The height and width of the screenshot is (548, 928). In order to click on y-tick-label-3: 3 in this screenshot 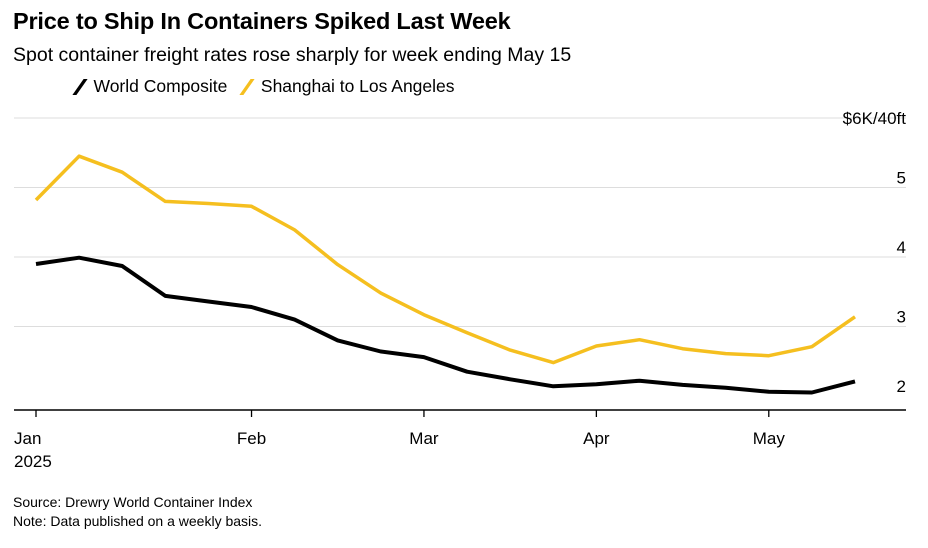, I will do `click(901, 317)`.